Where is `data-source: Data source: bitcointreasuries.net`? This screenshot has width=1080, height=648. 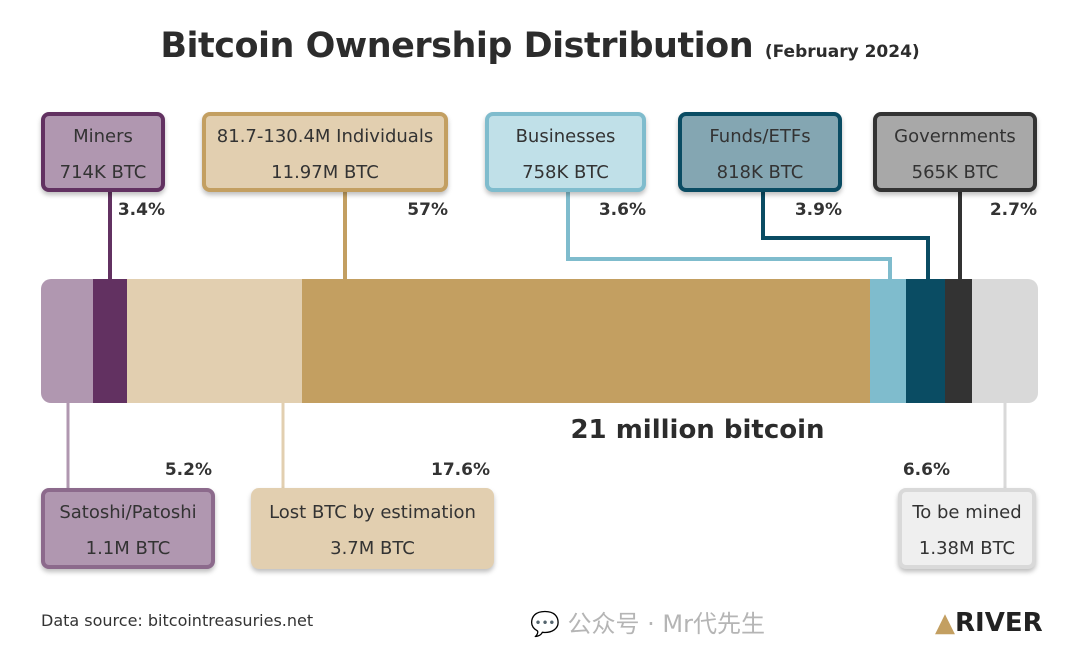 data-source: Data source: bitcointreasuries.net is located at coordinates (177, 620).